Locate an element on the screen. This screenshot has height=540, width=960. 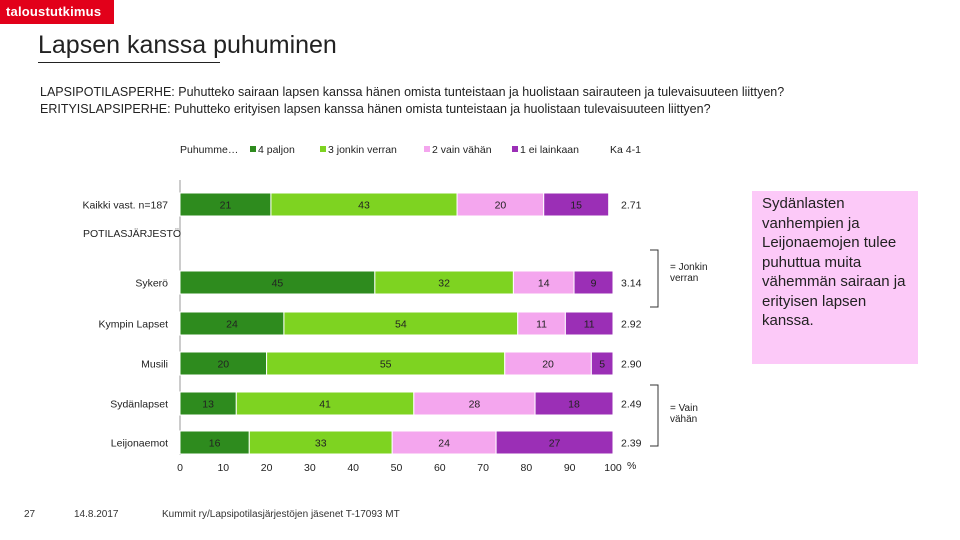
x-tick-label: 90 is located at coordinates (570, 468).